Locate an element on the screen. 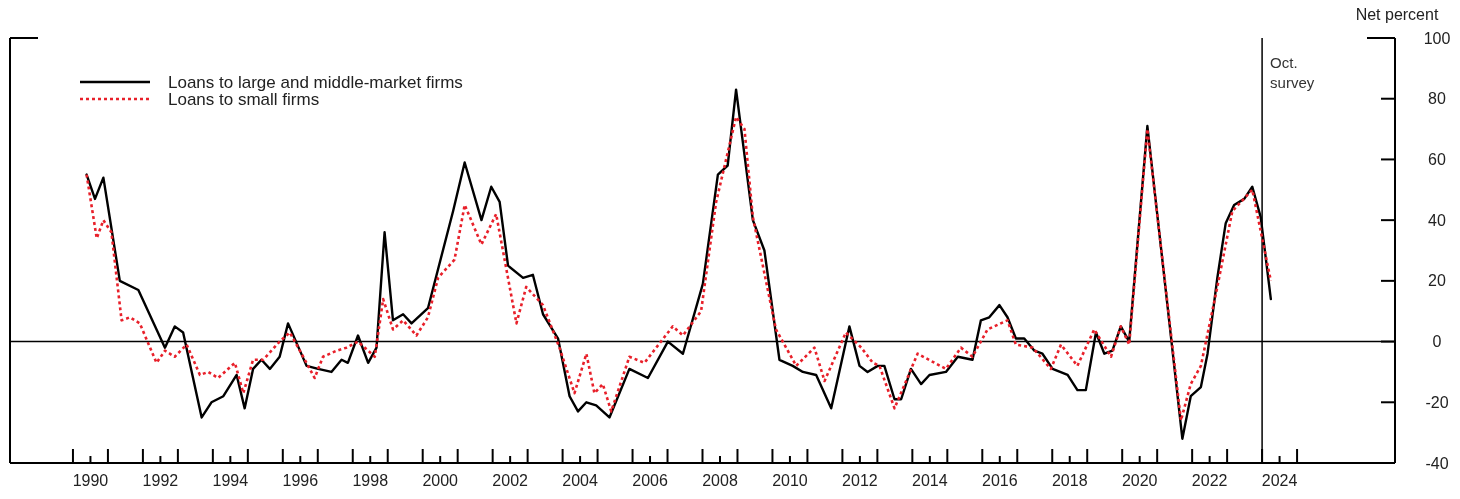 This screenshot has height=499, width=1460. legend-label: Loans to large and middle-market firms is located at coordinates (315, 82).